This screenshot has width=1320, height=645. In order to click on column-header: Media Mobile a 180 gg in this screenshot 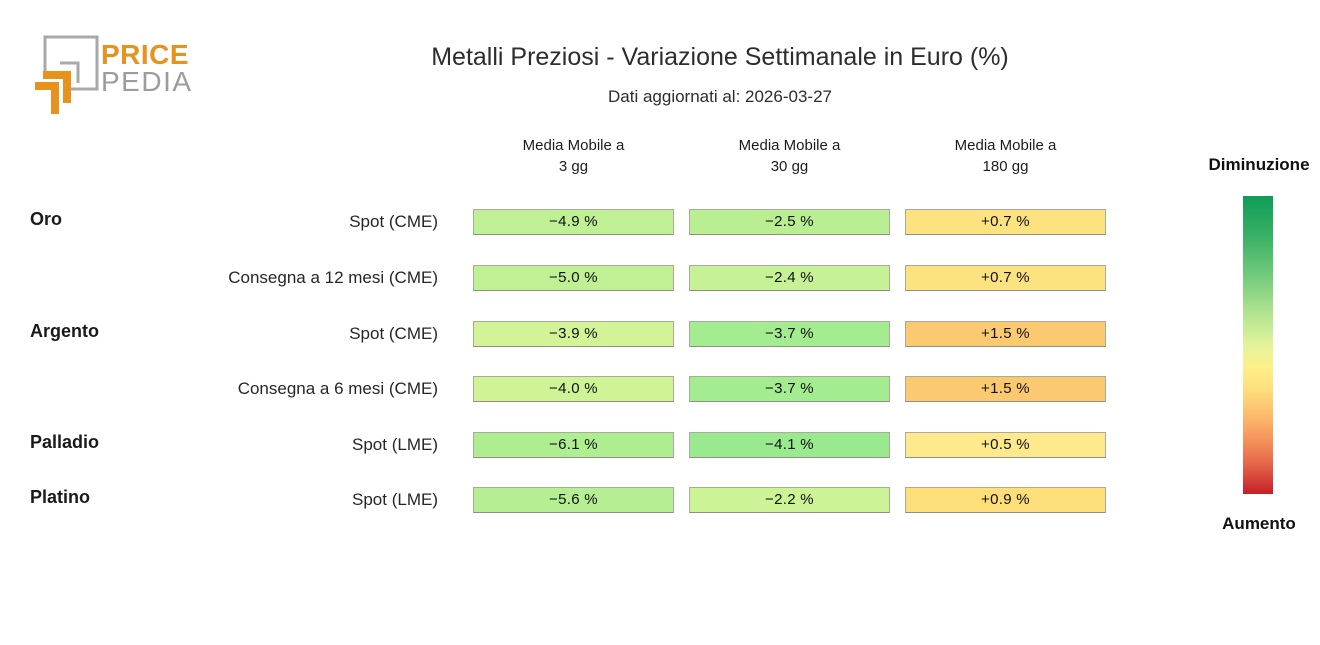, I will do `click(1005, 156)`.